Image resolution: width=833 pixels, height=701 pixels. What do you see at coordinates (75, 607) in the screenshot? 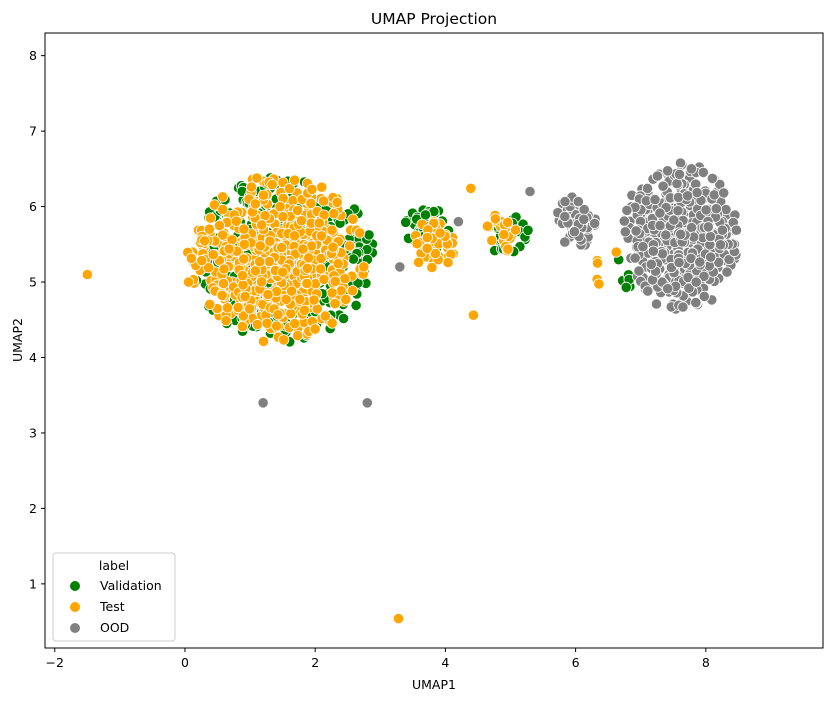
I see `legend-marker-test` at bounding box center [75, 607].